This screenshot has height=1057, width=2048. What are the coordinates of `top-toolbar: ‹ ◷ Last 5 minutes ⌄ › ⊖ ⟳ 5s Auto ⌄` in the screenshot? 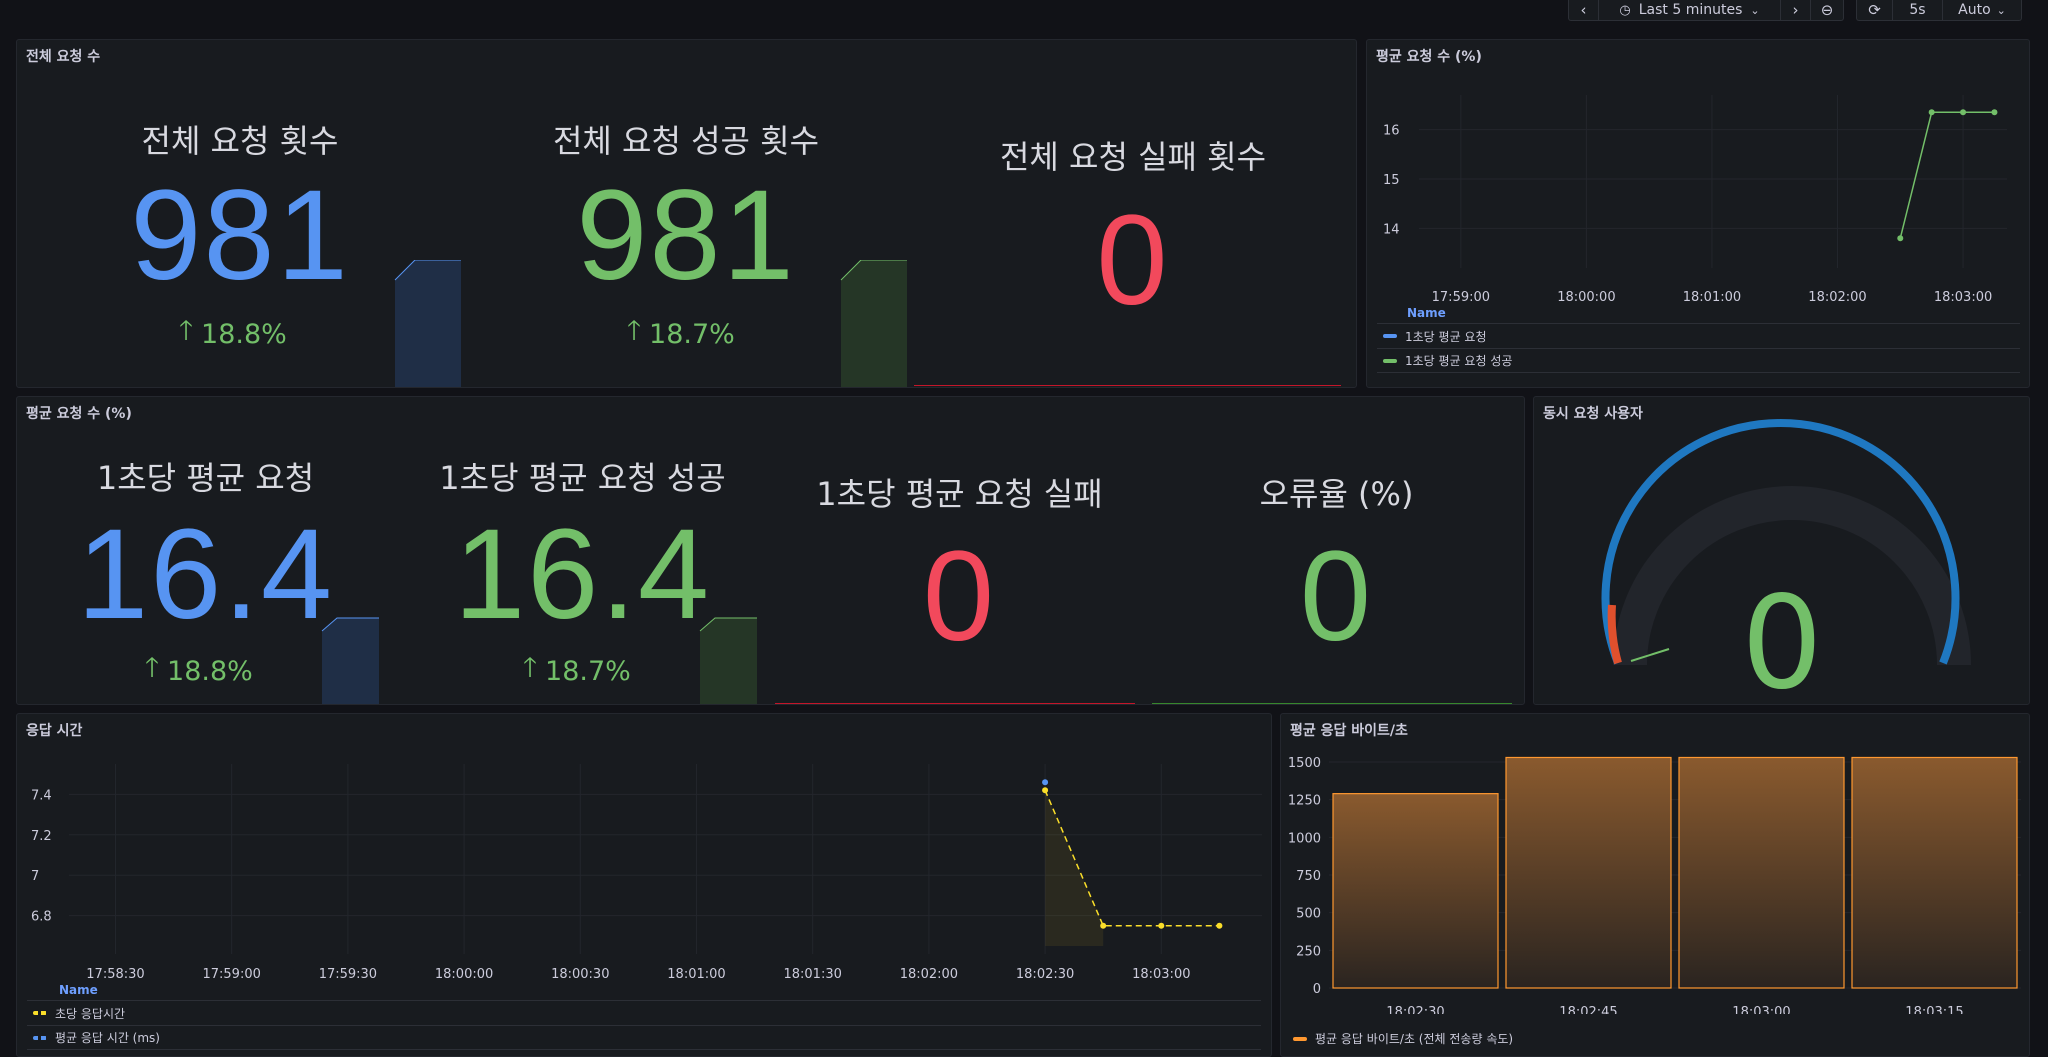 It's located at (1024, 11).